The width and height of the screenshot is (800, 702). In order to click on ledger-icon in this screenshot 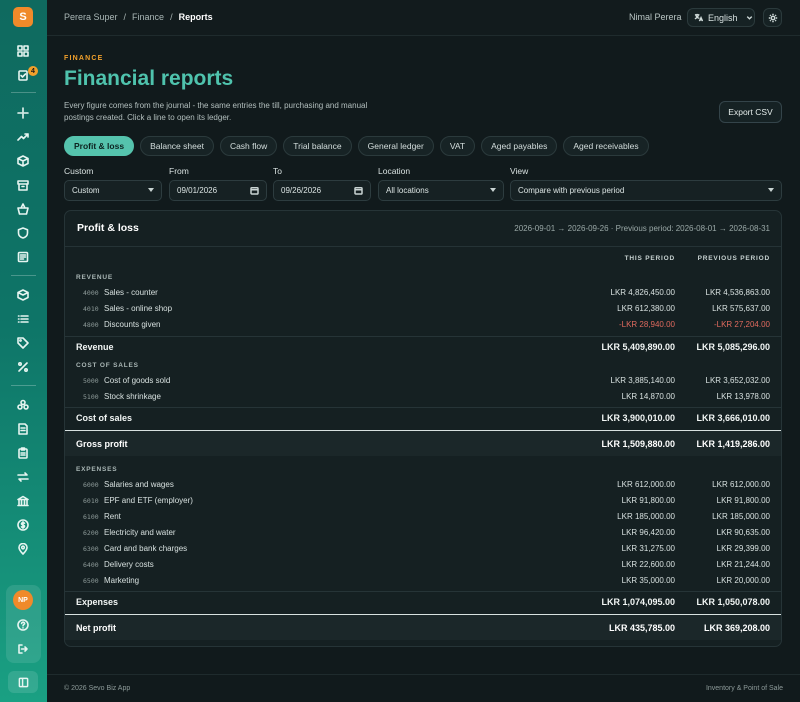, I will do `click(23, 429)`.